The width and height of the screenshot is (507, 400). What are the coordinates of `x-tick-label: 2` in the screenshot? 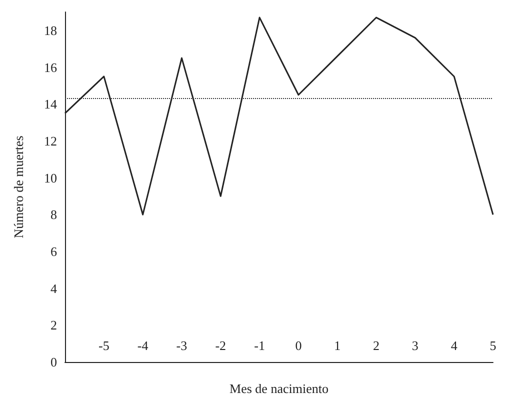 It's located at (376, 345).